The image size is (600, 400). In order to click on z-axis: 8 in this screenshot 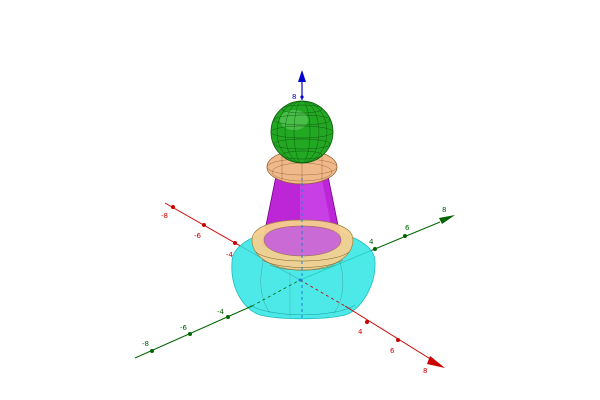, I will do `click(299, 194)`.